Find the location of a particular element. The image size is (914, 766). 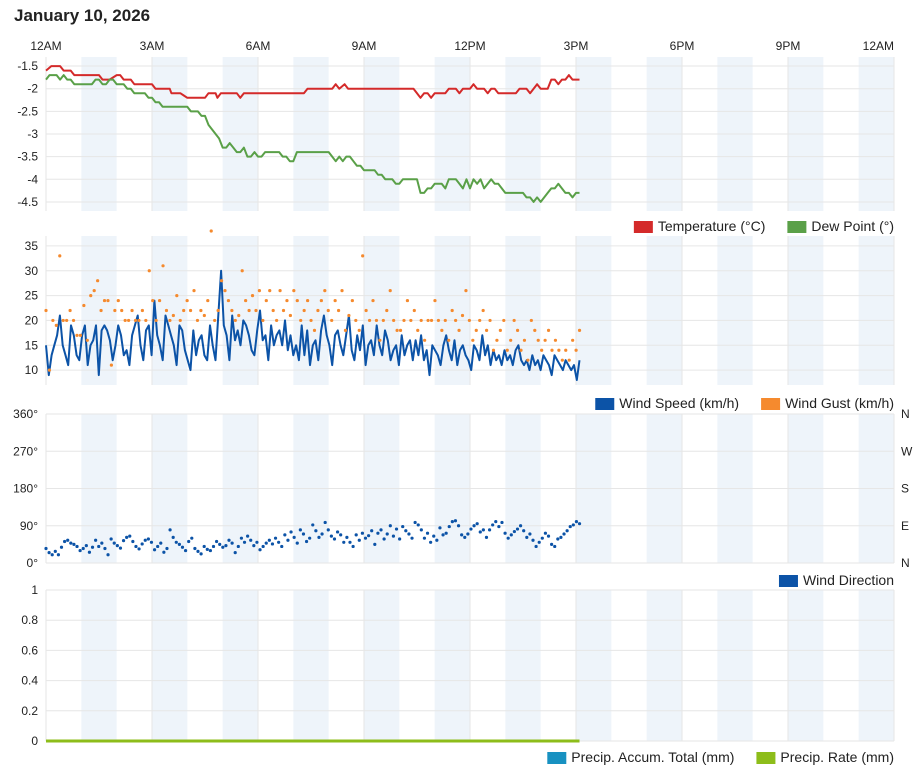

legend-label-wind_direction: Wind Direction is located at coordinates (848, 580).